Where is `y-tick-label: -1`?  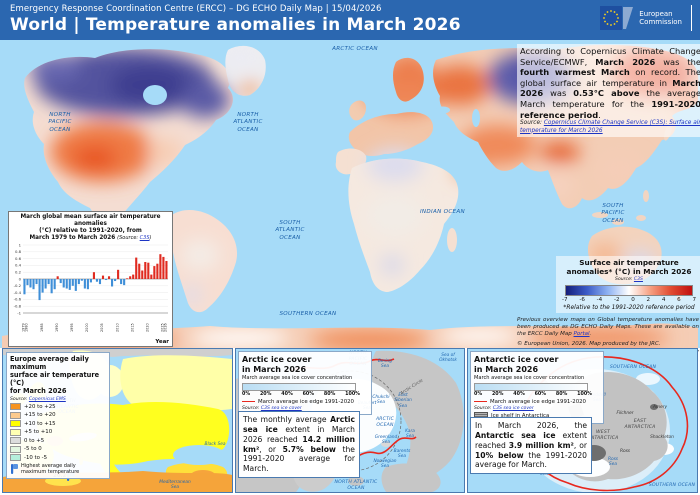
y-tick-label: -1 is located at coordinates (19, 312).